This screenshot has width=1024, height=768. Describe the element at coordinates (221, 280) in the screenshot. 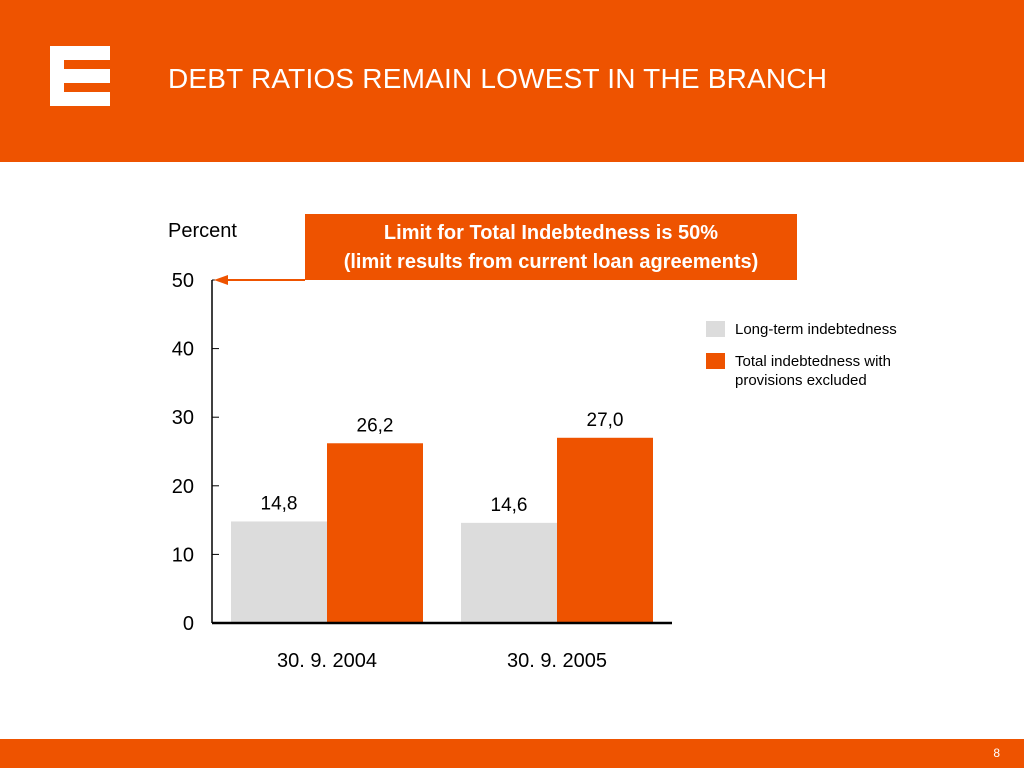

I see `limit-arrow-head` at that location.